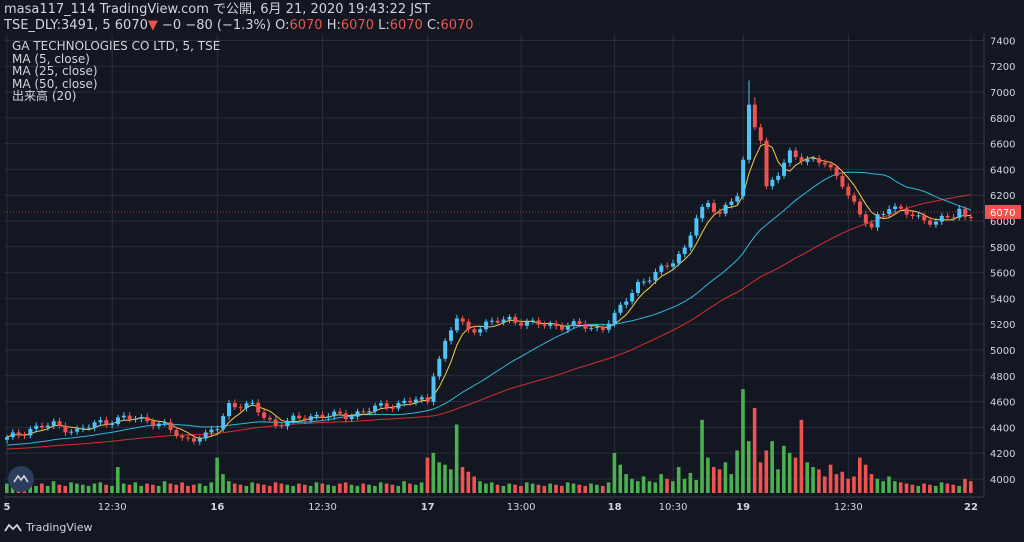 Image resolution: width=1024 pixels, height=542 pixels. I want to click on ohlc-open-value: 6070, so click(306, 25).